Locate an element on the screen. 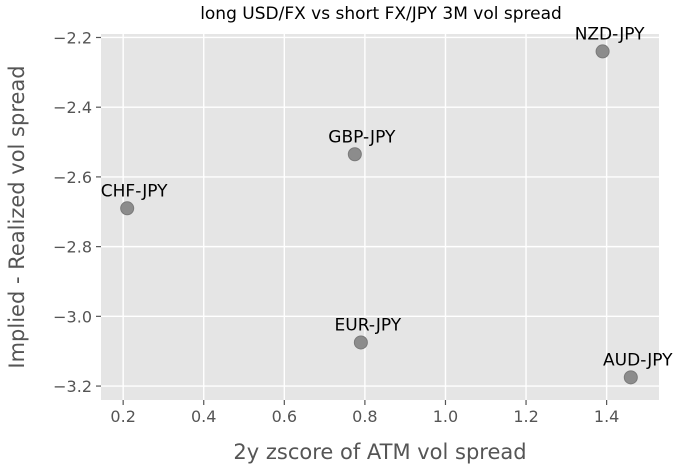 Image resolution: width=676 pixels, height=469 pixels. x-tick-label: 1.2 is located at coordinates (525, 416).